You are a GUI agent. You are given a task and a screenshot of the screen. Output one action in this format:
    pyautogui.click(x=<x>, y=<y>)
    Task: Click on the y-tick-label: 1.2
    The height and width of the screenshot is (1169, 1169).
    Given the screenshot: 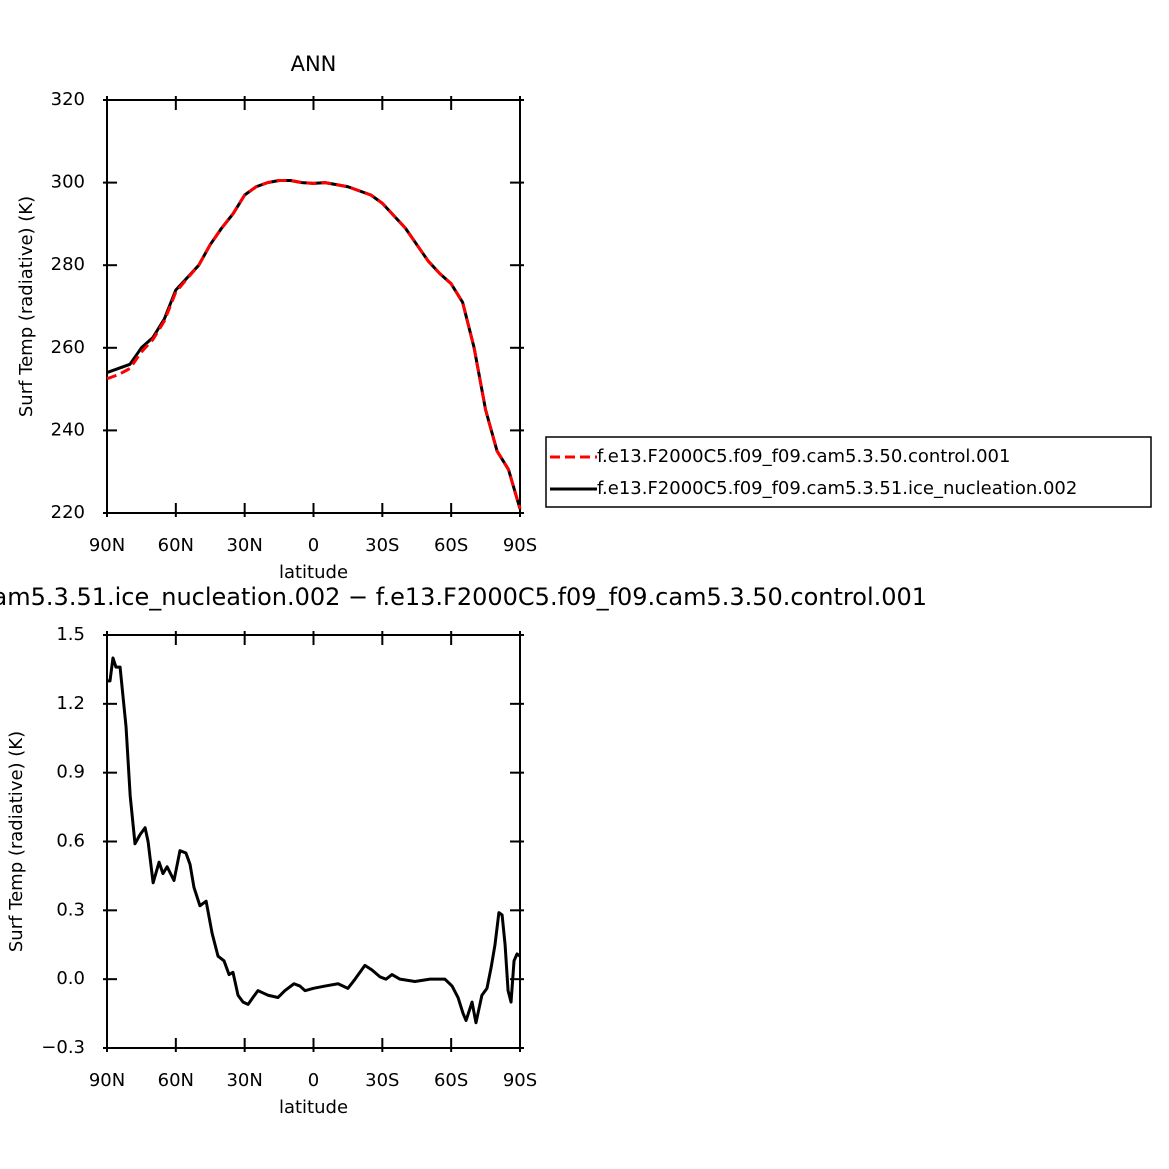 What is the action you would take?
    pyautogui.click(x=70, y=703)
    